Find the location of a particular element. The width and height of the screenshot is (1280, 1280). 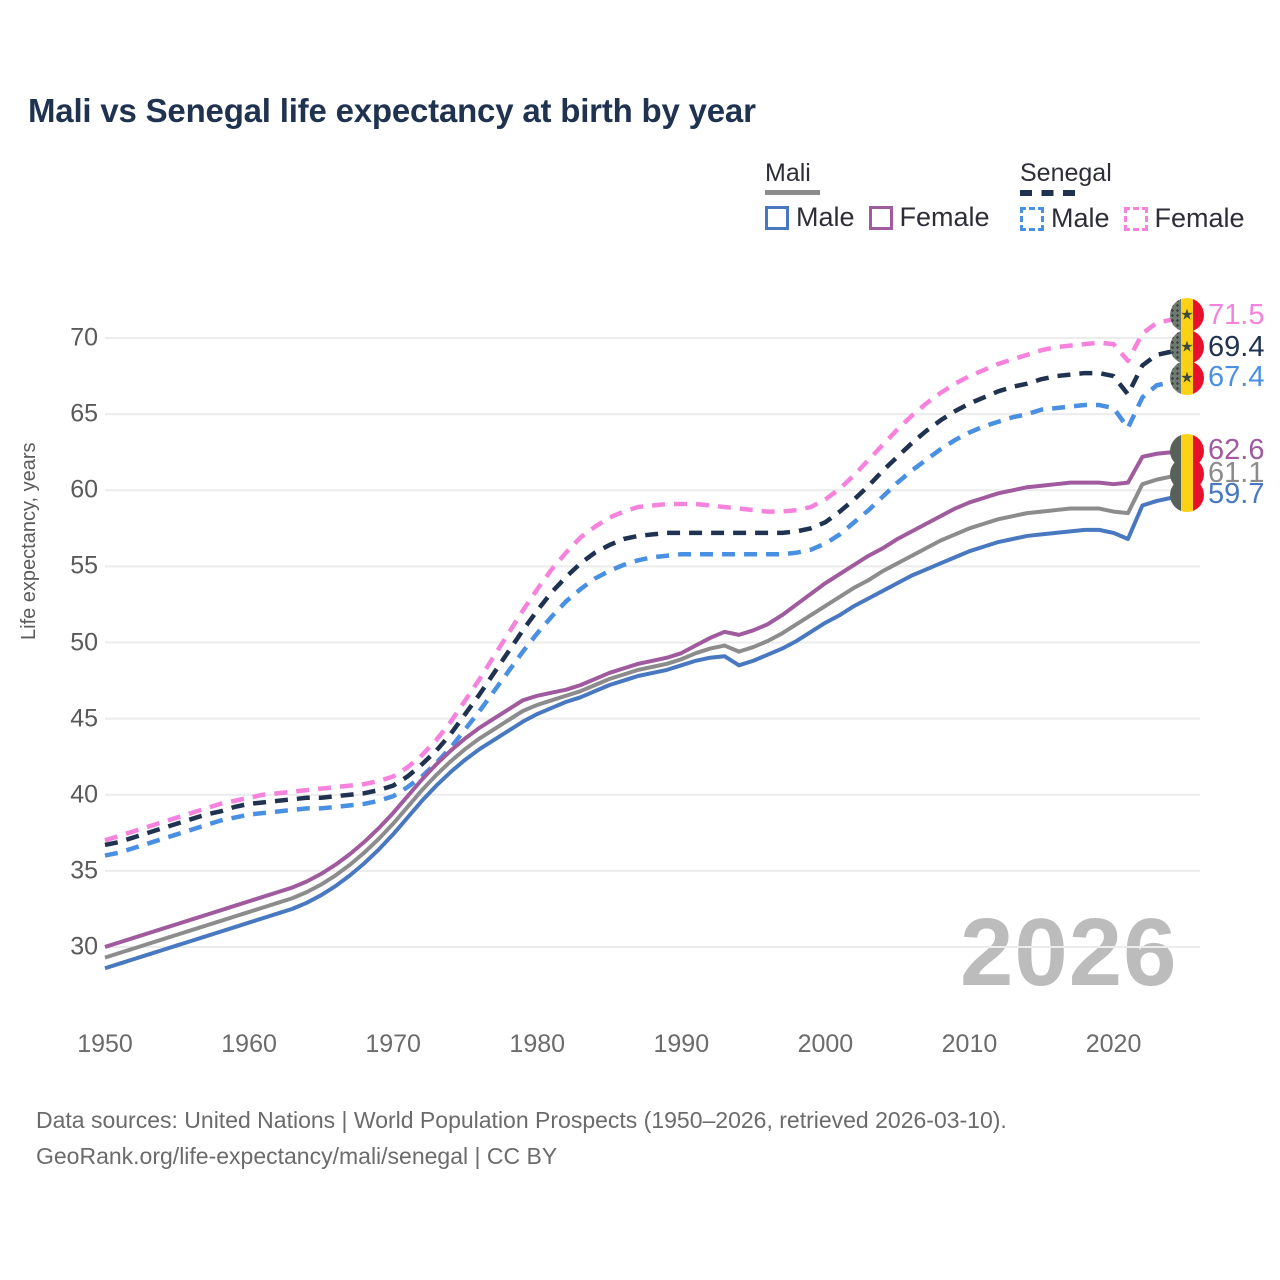

end-label: ★ 71.5 is located at coordinates (1217, 315).